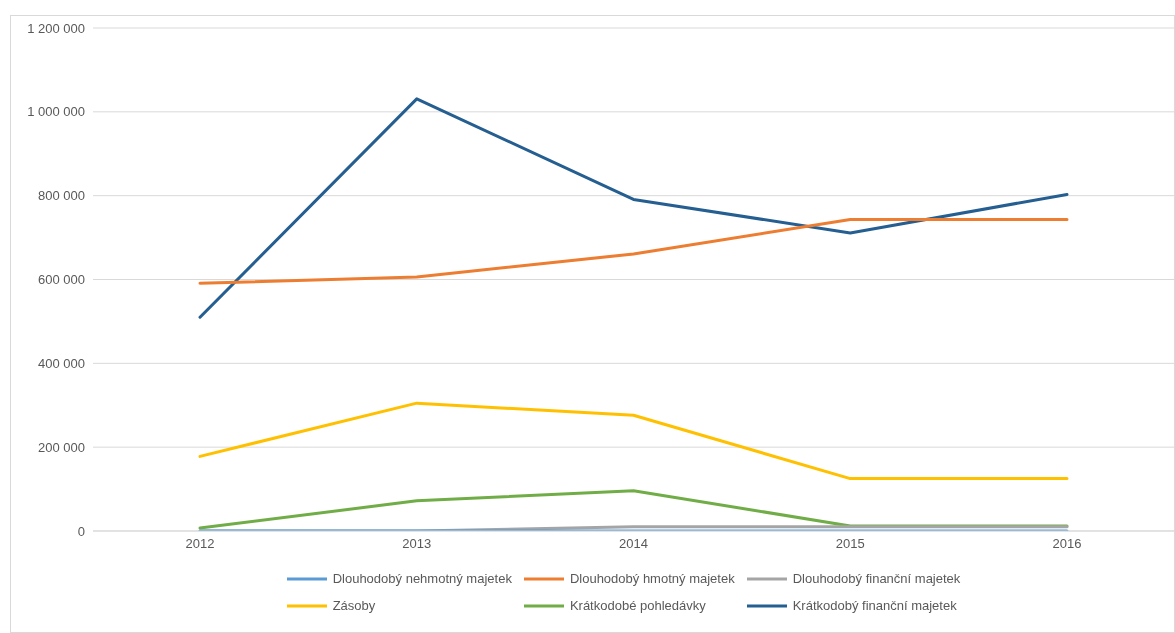  I want to click on legend-label: Zásoby, so click(354, 605).